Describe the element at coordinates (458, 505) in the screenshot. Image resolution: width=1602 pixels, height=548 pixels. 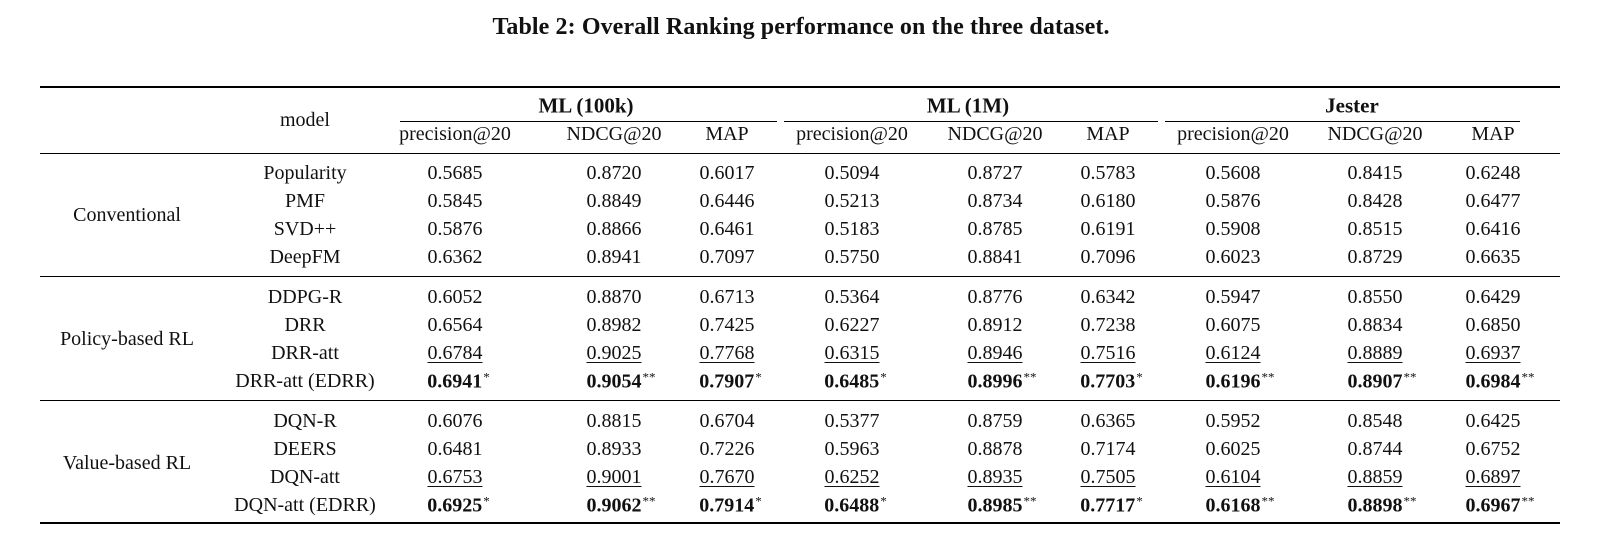
I see `metric-cell: 0.6925*` at that location.